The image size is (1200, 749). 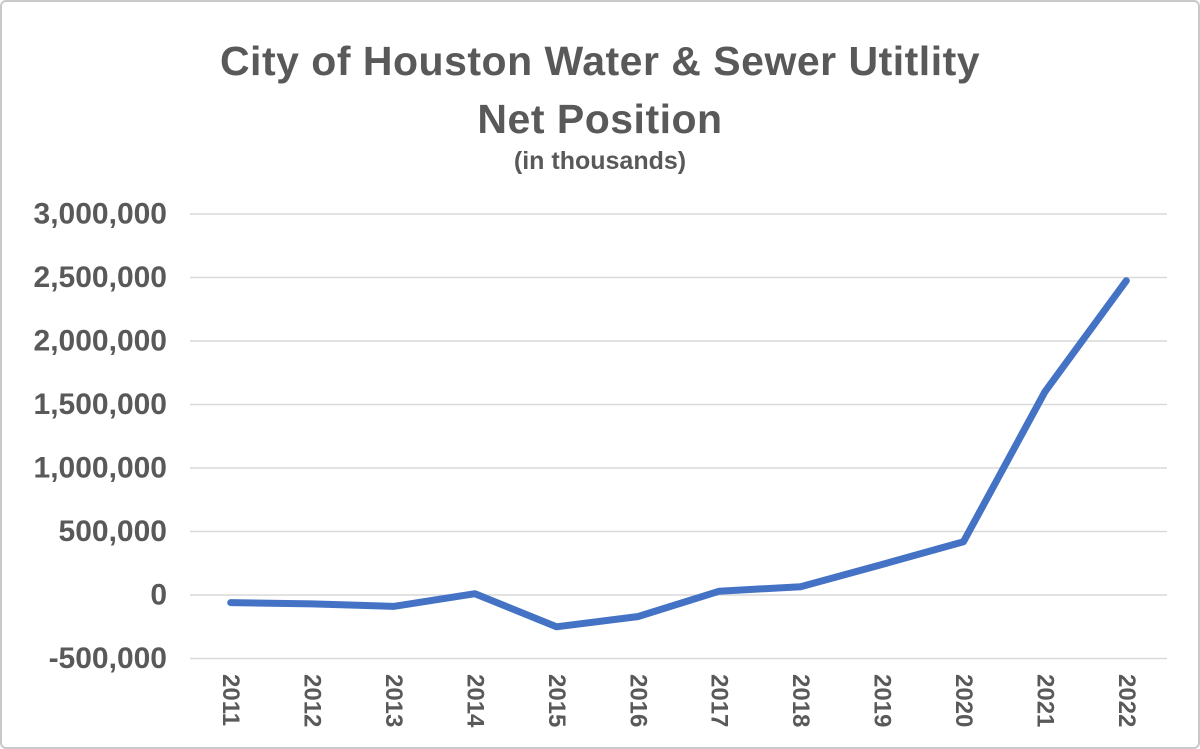 What do you see at coordinates (158, 595) in the screenshot?
I see `y-tick-label: 0` at bounding box center [158, 595].